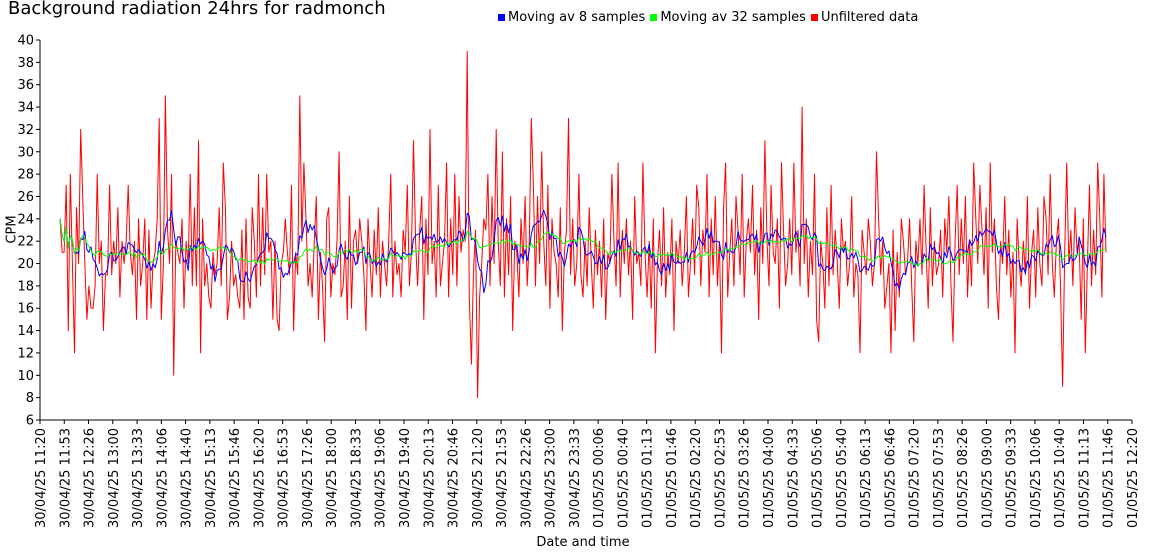 Image resolution: width=1150 pixels, height=560 pixels. What do you see at coordinates (25, 63) in the screenshot?
I see `y-tick-label: 38` at bounding box center [25, 63].